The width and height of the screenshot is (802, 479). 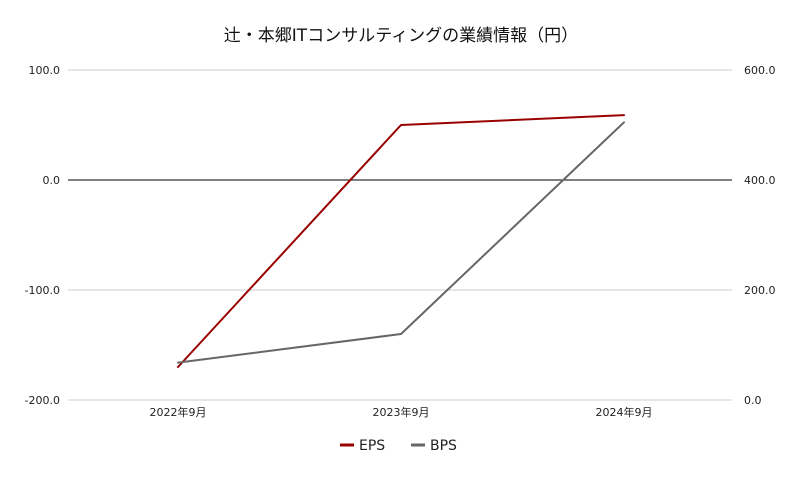 What do you see at coordinates (178, 412) in the screenshot?
I see `x-tick-label: 2022年9月` at bounding box center [178, 412].